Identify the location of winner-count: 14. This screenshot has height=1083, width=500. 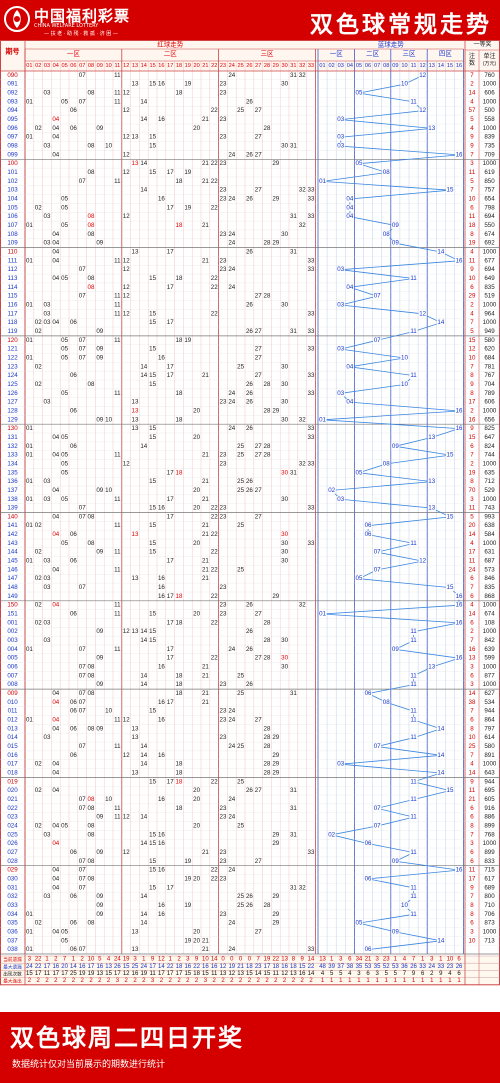
(472, 534).